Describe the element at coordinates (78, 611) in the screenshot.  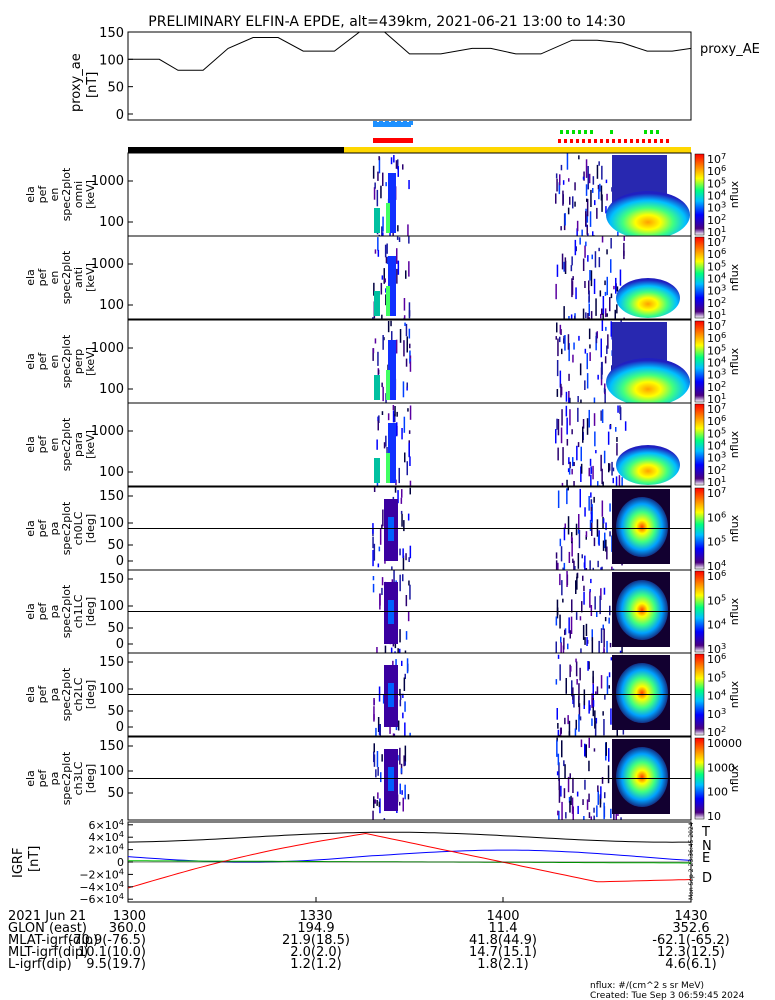
I see `panel-label-line: ch1LC` at that location.